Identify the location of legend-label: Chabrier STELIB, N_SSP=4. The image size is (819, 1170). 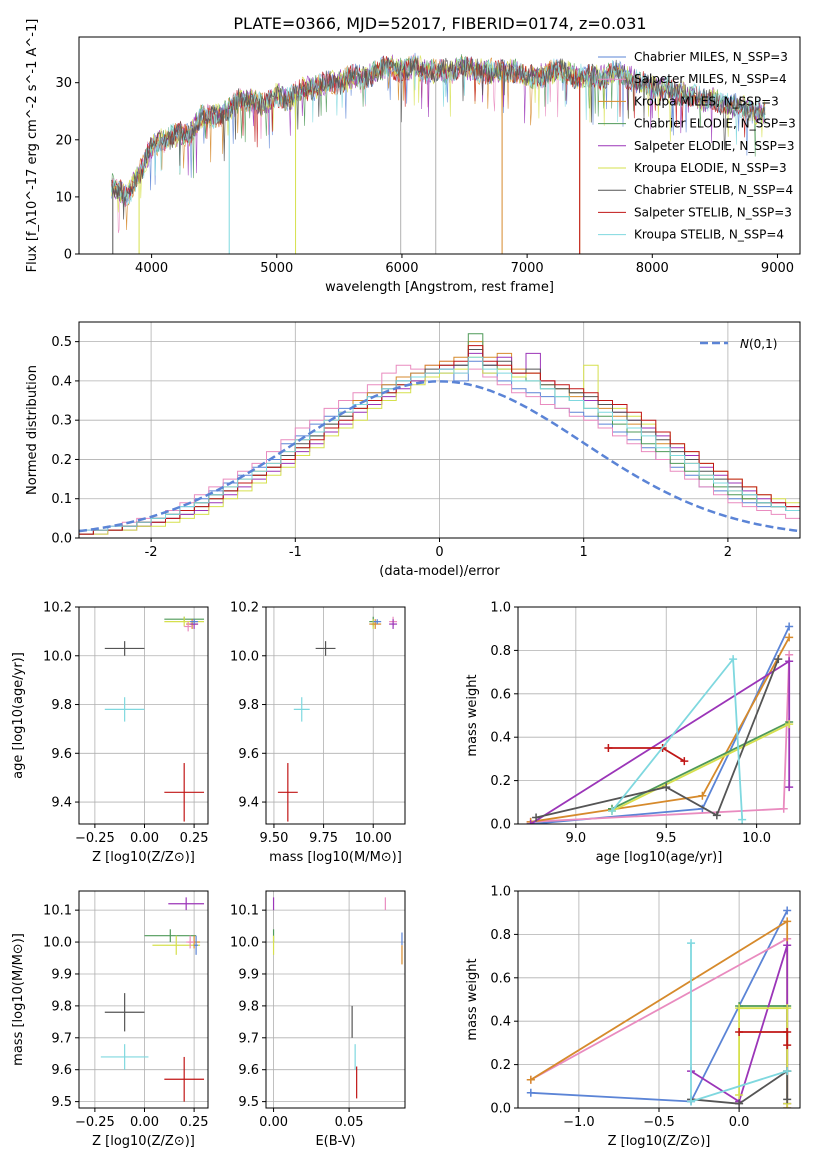
(713, 190).